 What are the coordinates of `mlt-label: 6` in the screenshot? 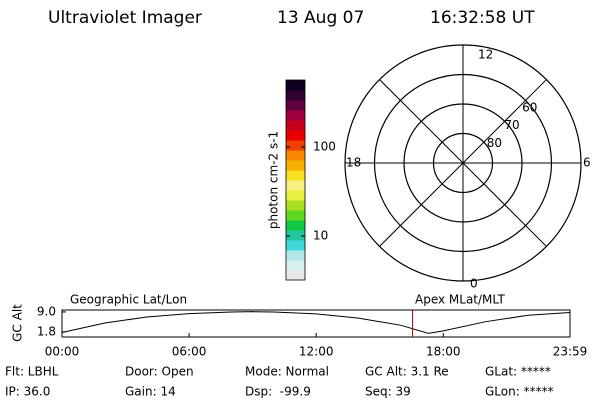 It's located at (587, 163).